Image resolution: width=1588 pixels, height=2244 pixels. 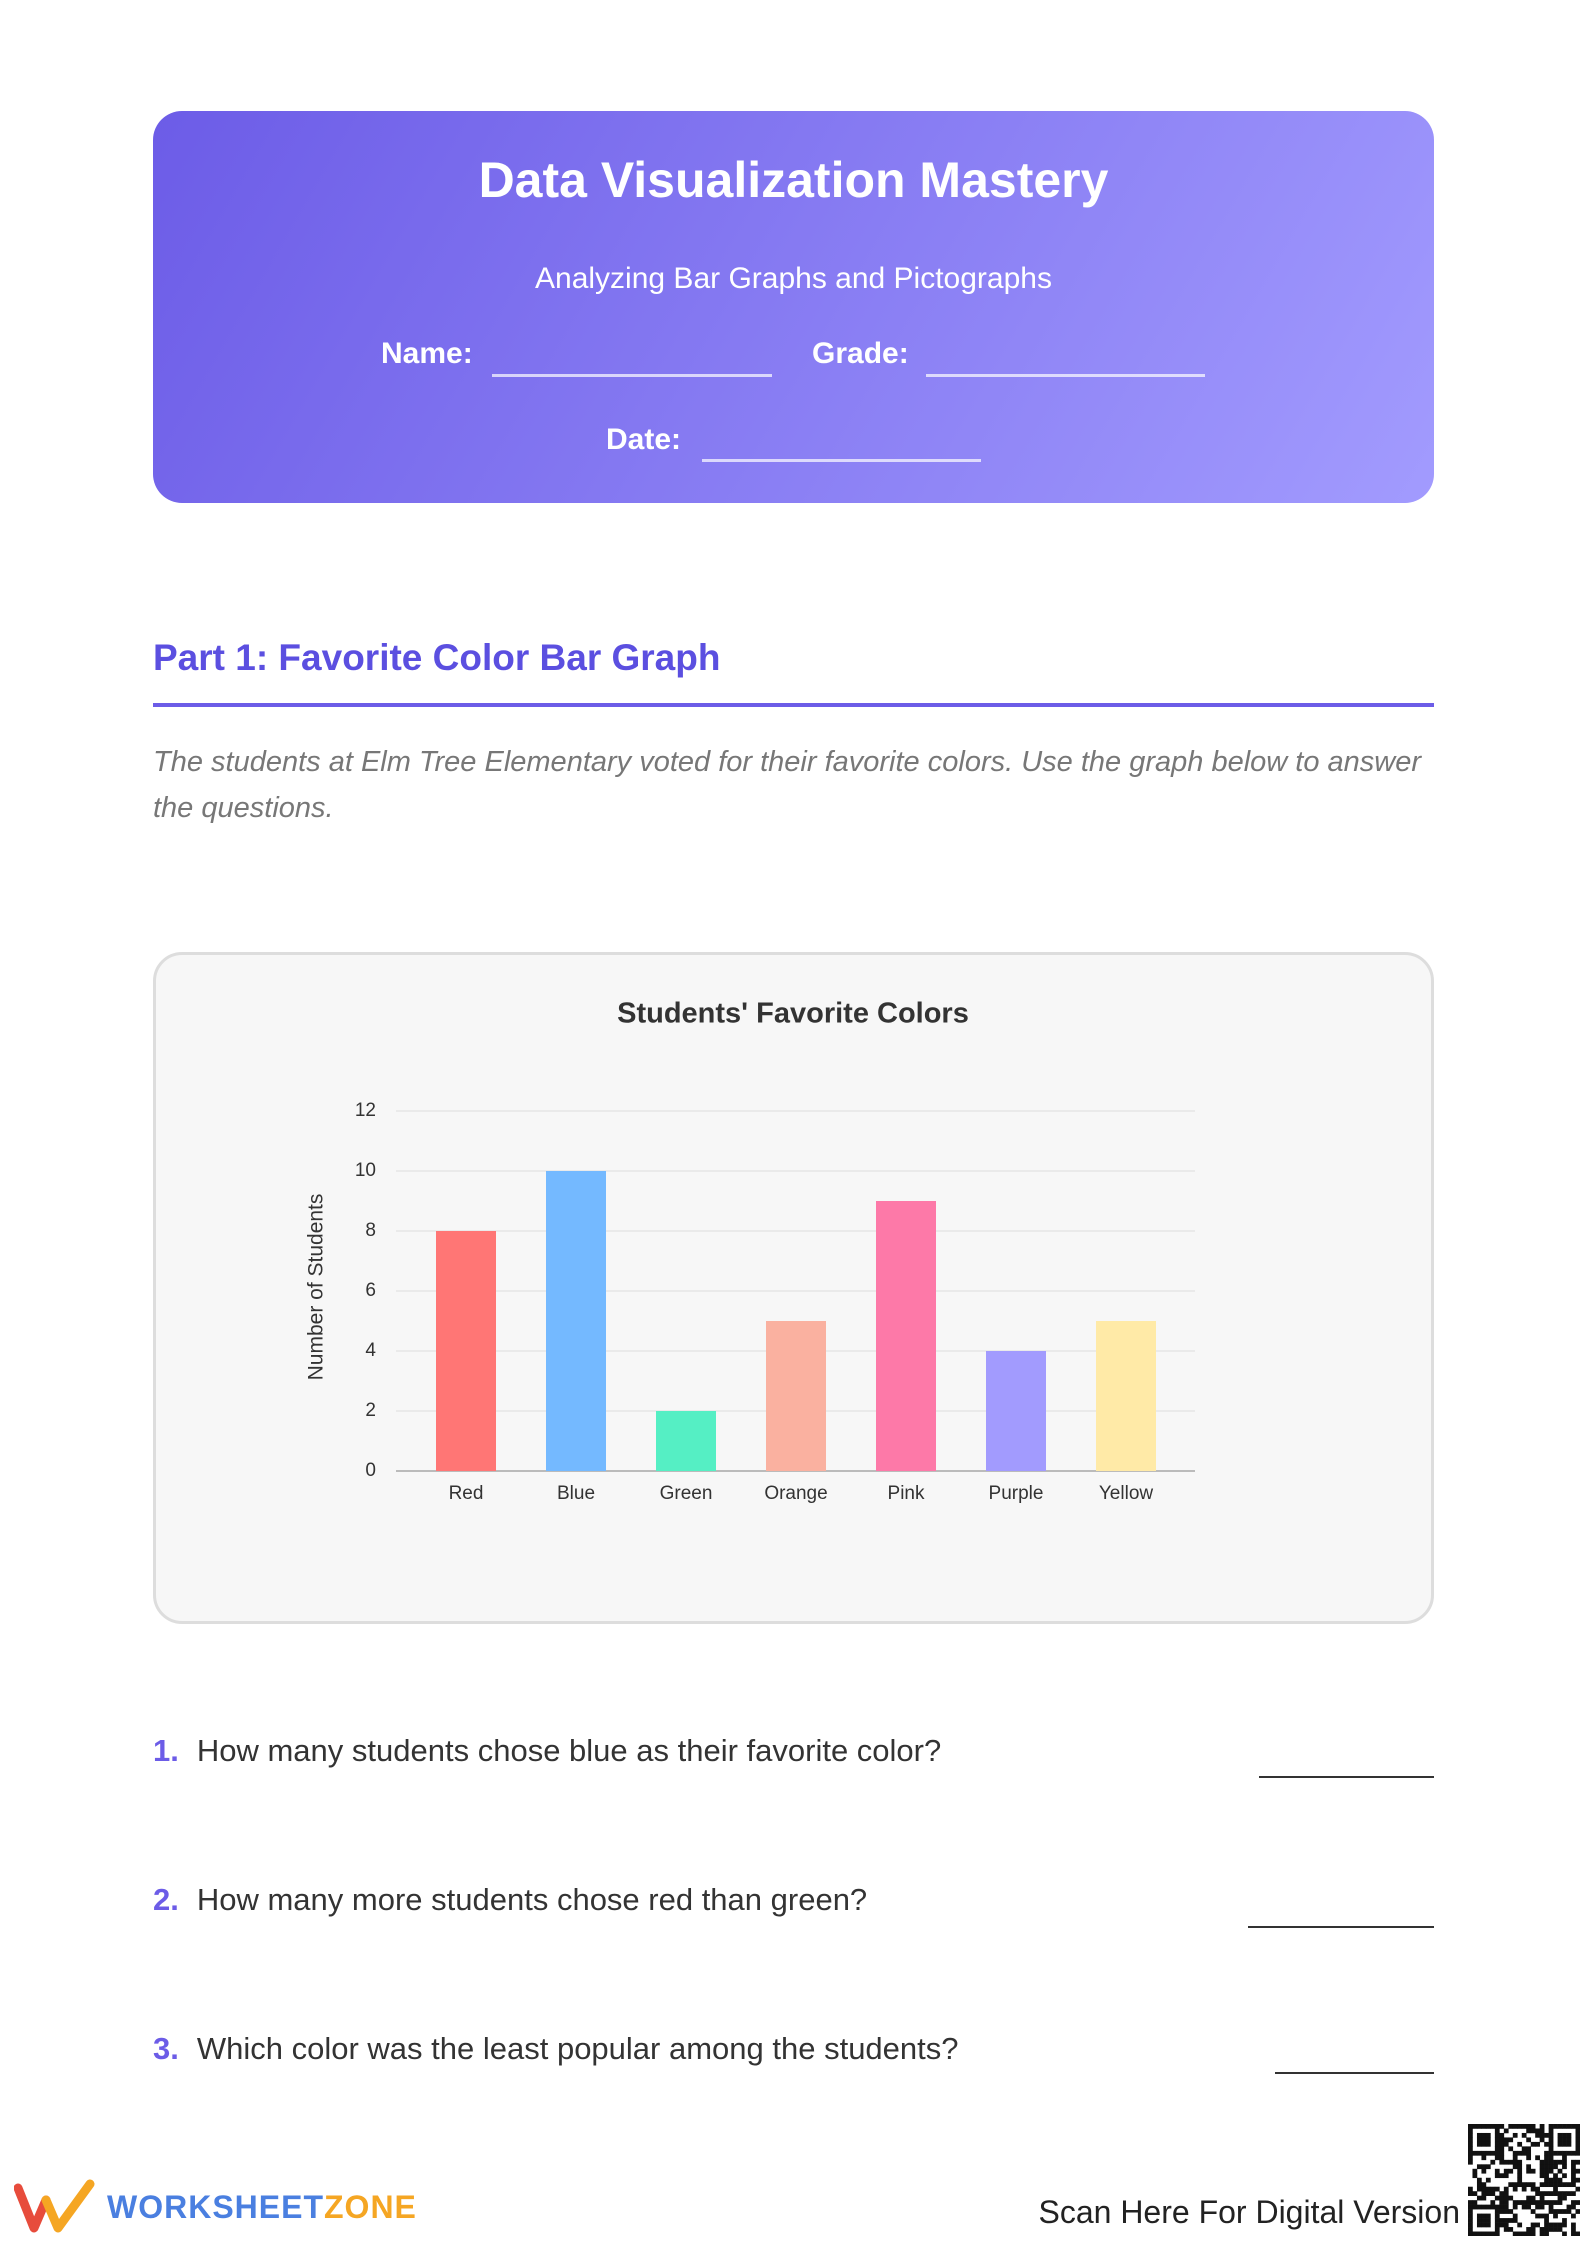 What do you see at coordinates (215, 2207) in the screenshot?
I see `brand-first: WORKSHEET` at bounding box center [215, 2207].